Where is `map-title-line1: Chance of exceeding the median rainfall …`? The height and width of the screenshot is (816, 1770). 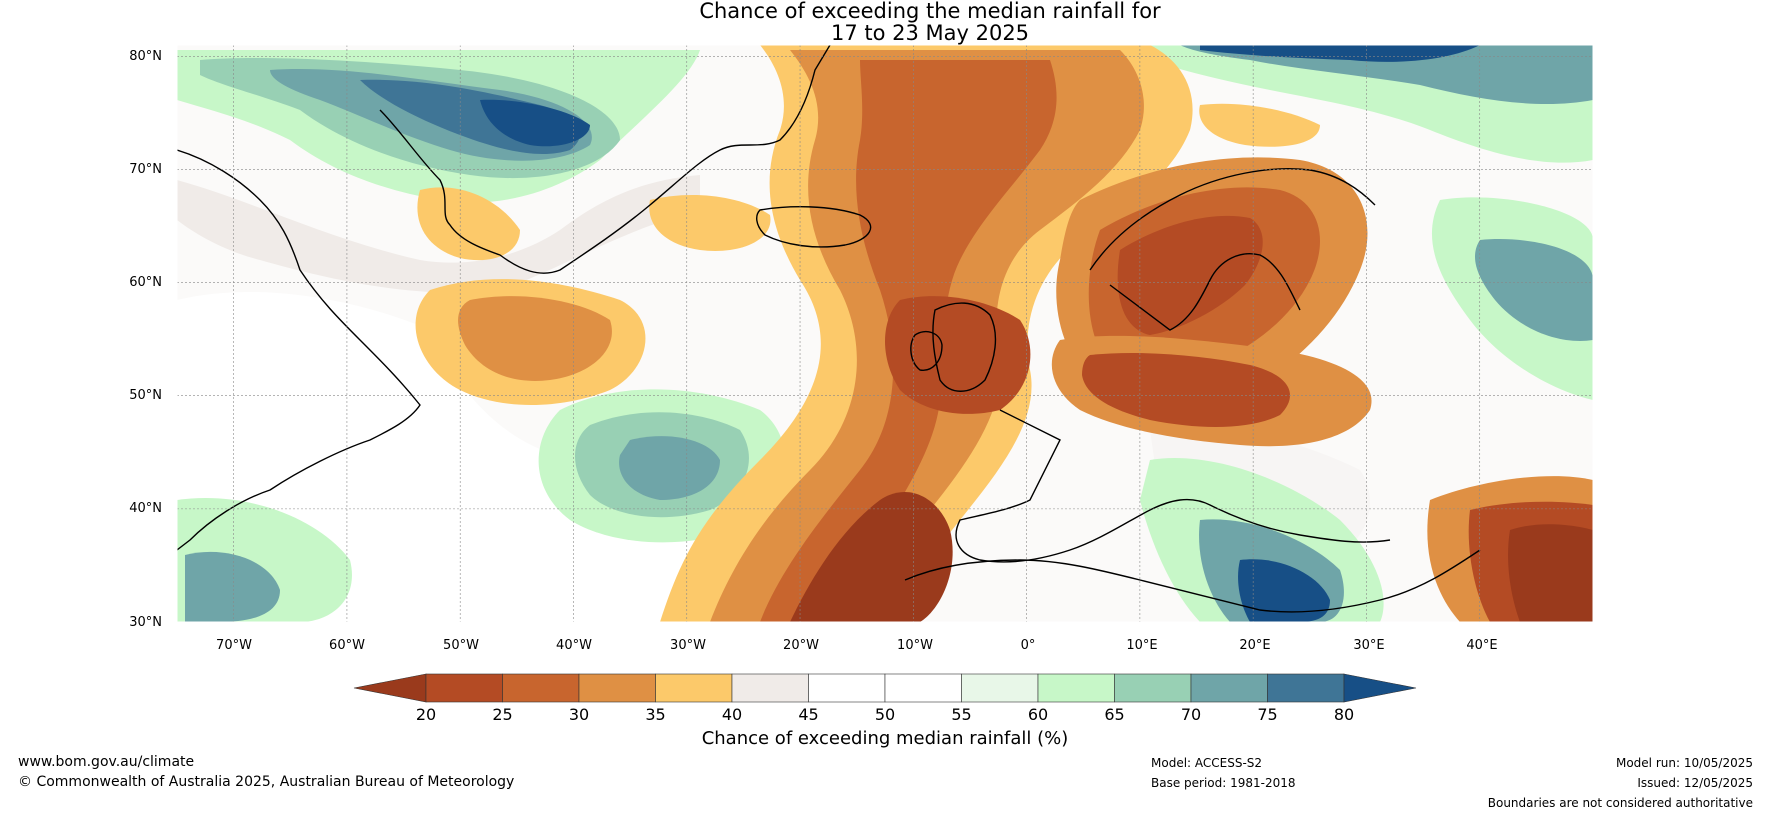 map-title-line1: Chance of exceeding the median rainfall … is located at coordinates (930, 11).